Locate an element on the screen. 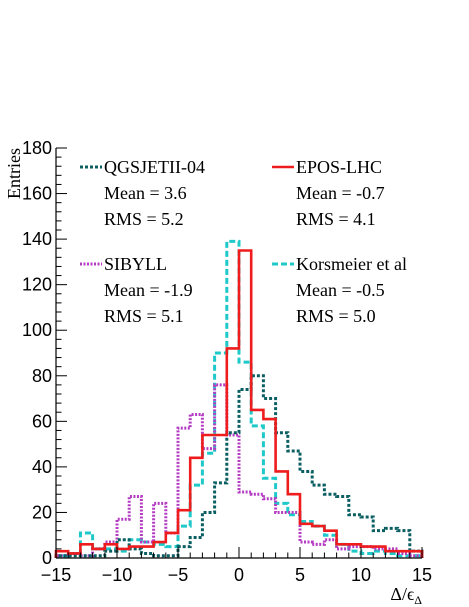 The height and width of the screenshot is (607, 469). y-axis-label: Entries is located at coordinates (14, 173).